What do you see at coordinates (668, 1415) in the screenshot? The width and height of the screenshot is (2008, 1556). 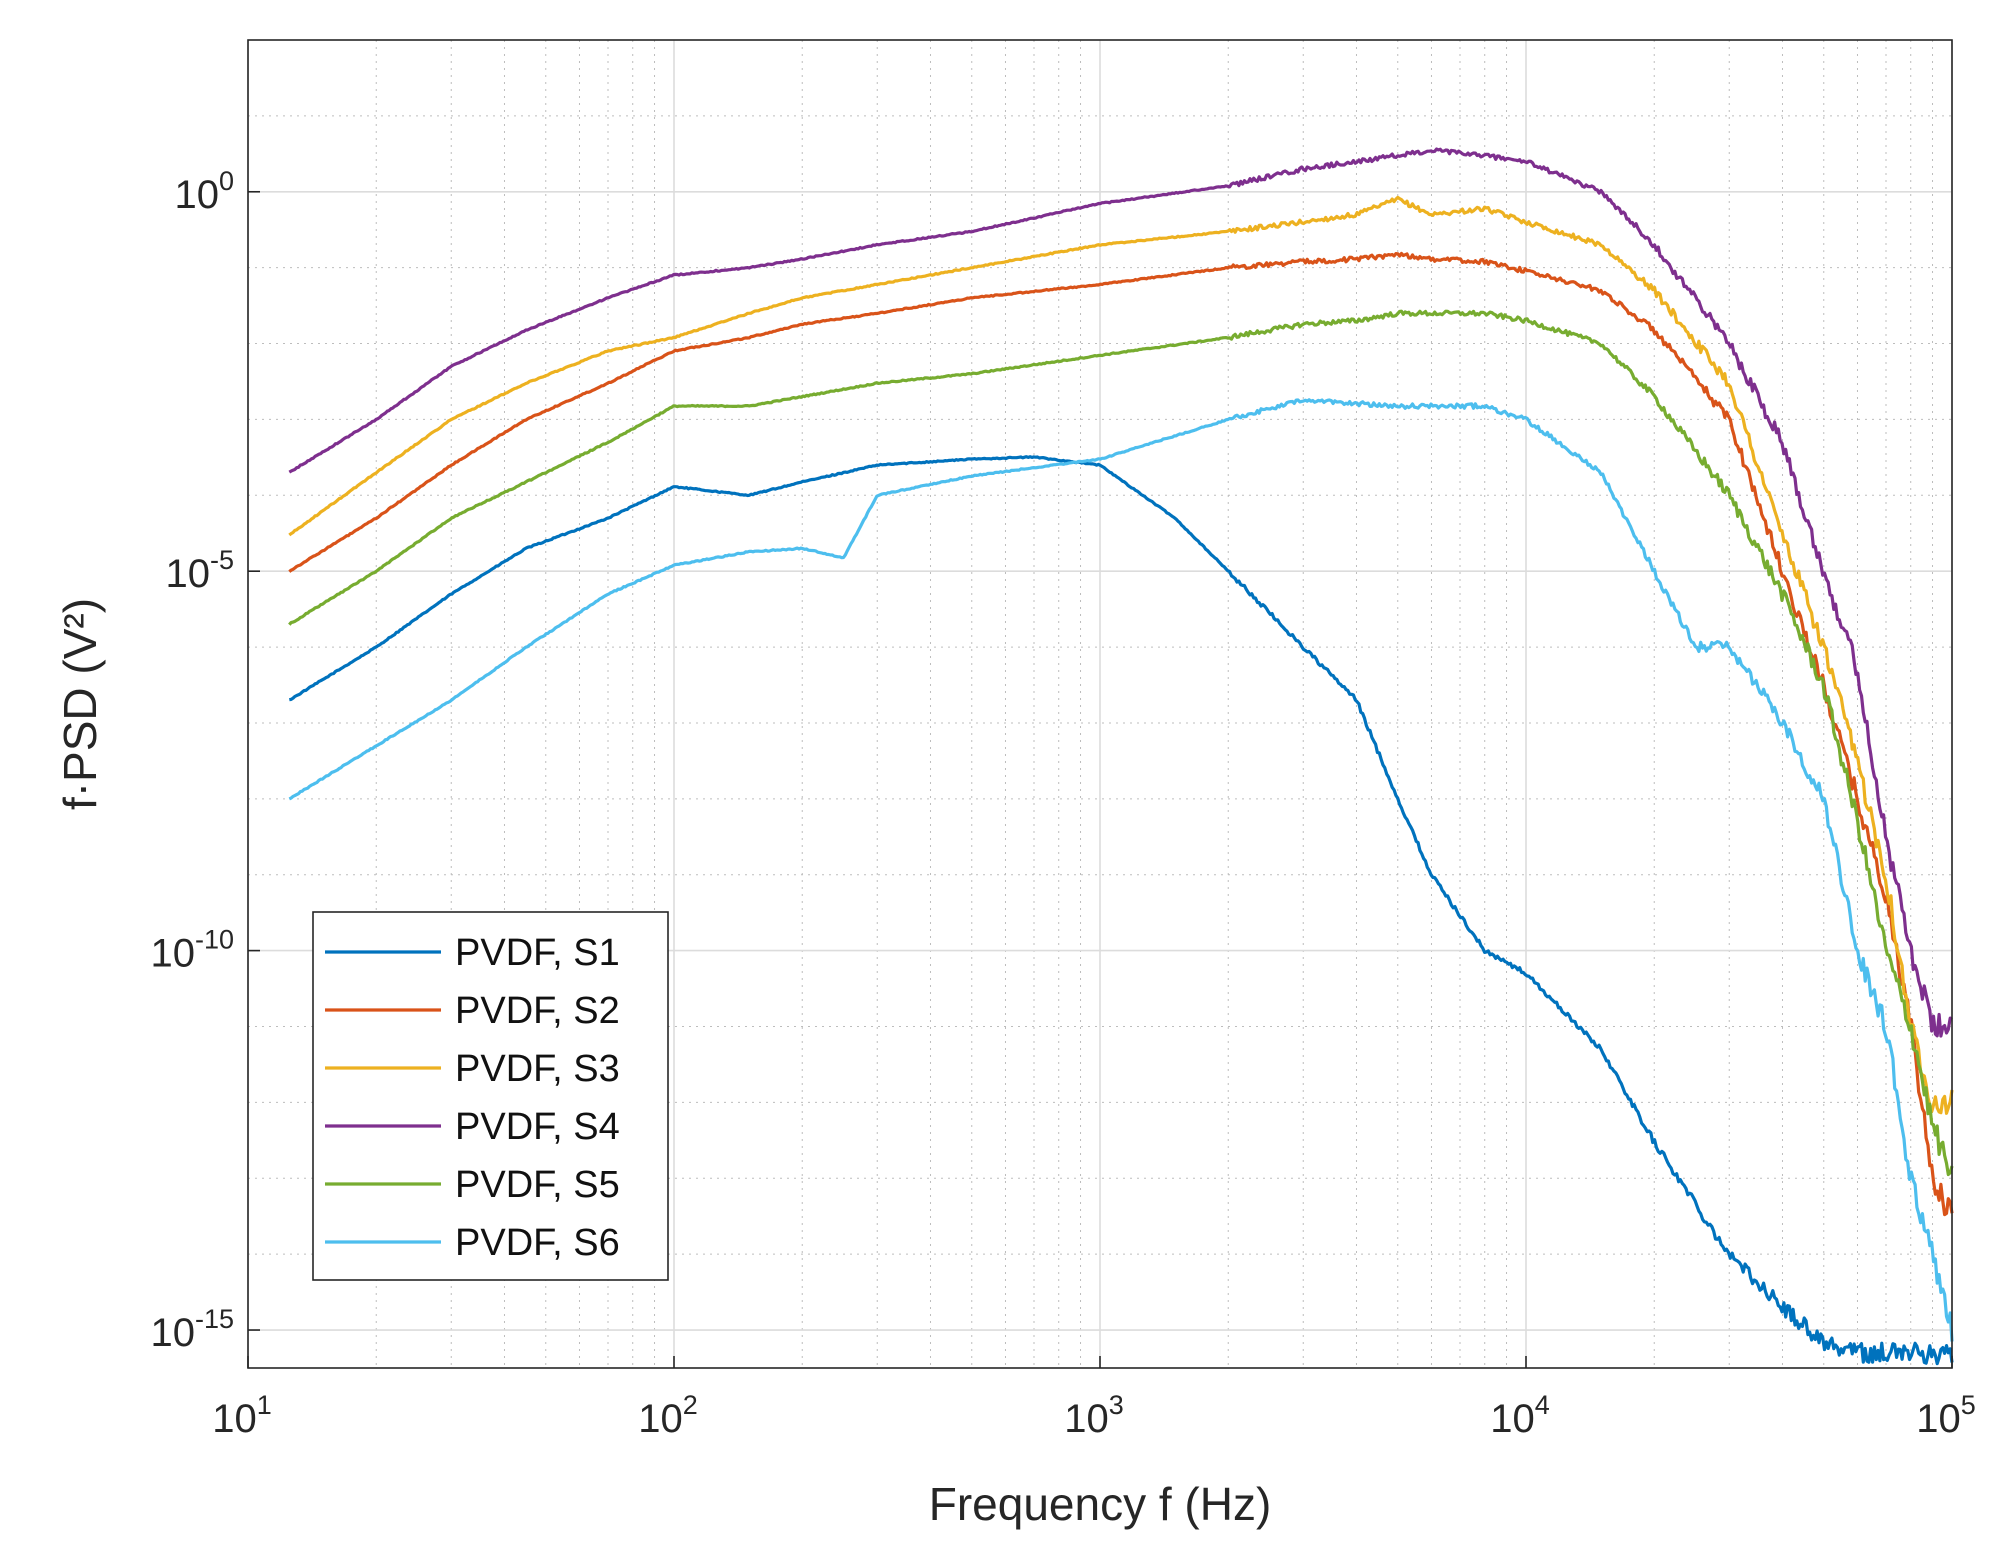 I see `x-tick-label: 10²` at bounding box center [668, 1415].